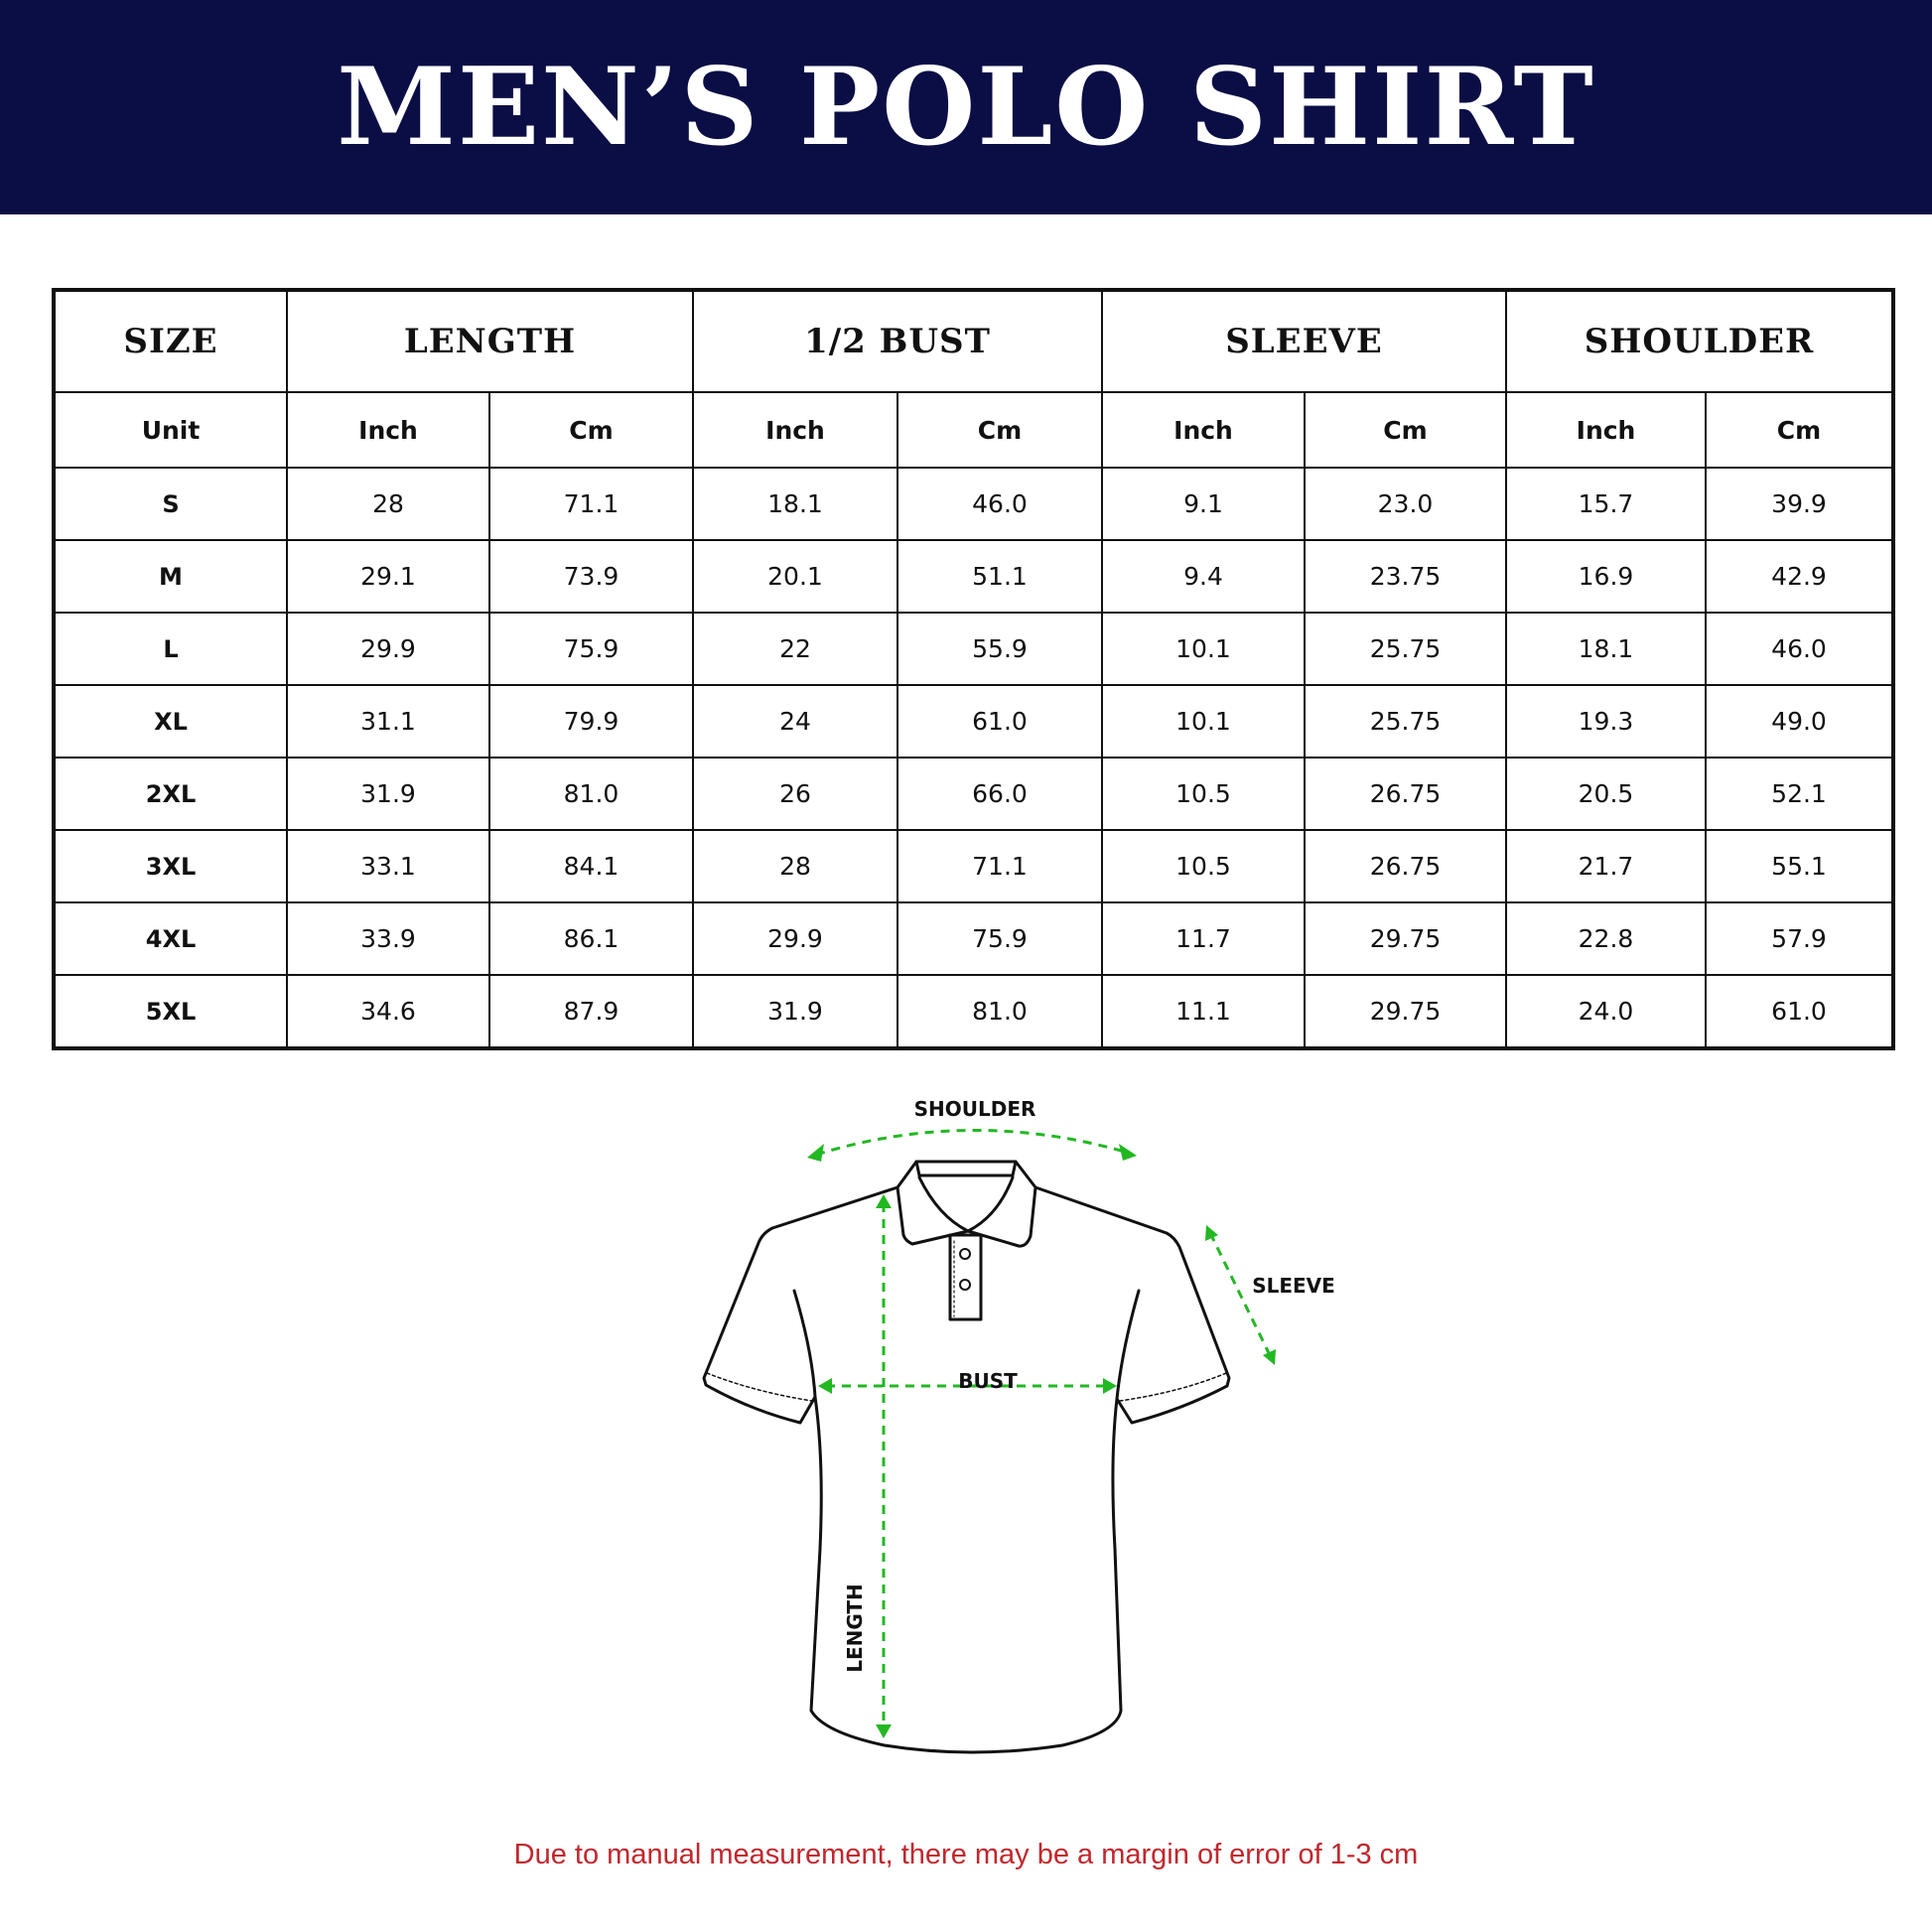 This screenshot has height=1932, width=1932. I want to click on value-cell: 11.7, so click(1204, 939).